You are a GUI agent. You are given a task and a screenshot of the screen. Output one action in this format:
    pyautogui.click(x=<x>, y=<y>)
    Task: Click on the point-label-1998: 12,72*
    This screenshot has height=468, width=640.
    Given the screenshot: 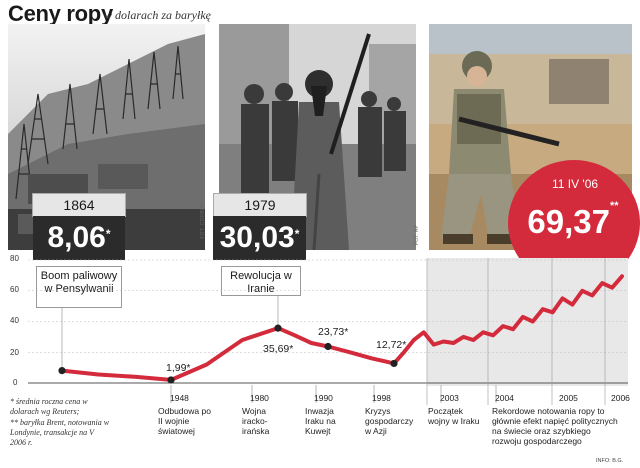 What is the action you would take?
    pyautogui.click(x=391, y=345)
    